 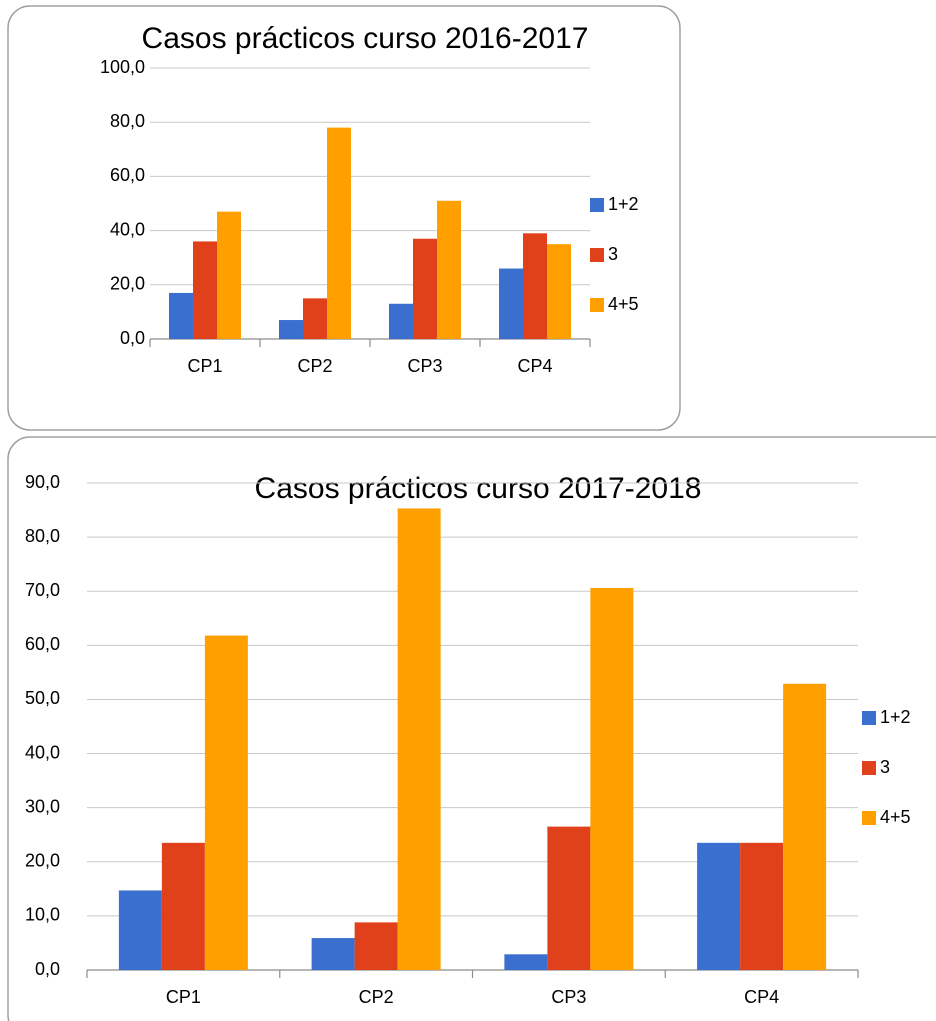 I want to click on y-tick-label: 70,0, so click(x=42, y=590).